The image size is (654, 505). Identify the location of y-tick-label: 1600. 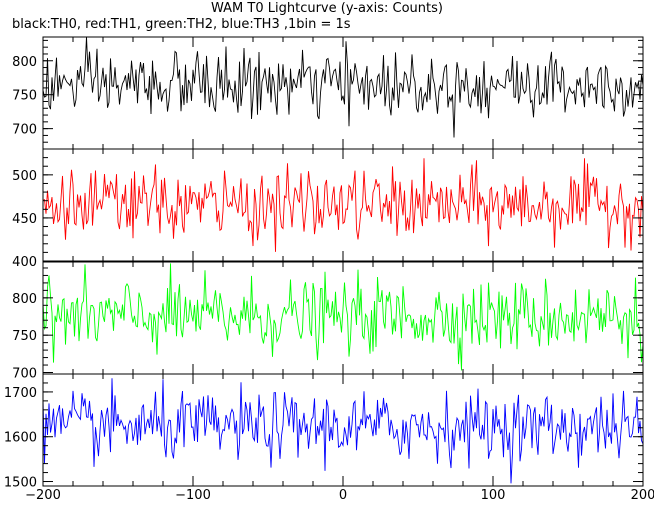
(20, 438).